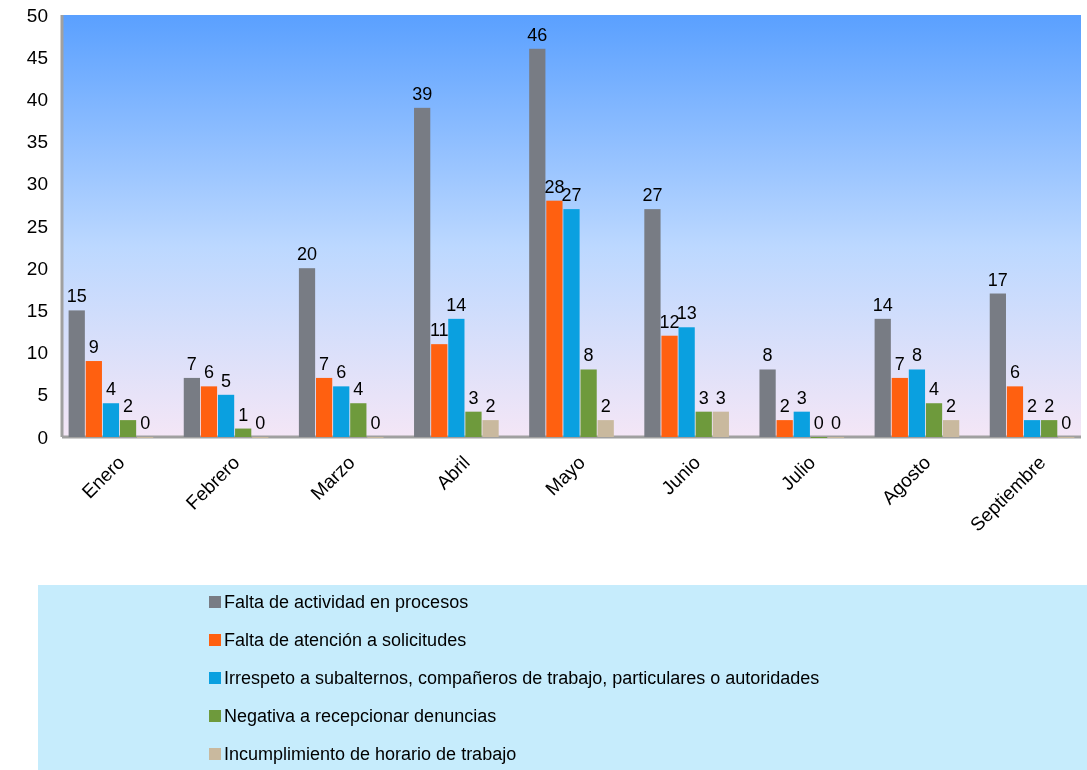 The image size is (1087, 770). What do you see at coordinates (37, 268) in the screenshot?
I see `y-tick-label: 20` at bounding box center [37, 268].